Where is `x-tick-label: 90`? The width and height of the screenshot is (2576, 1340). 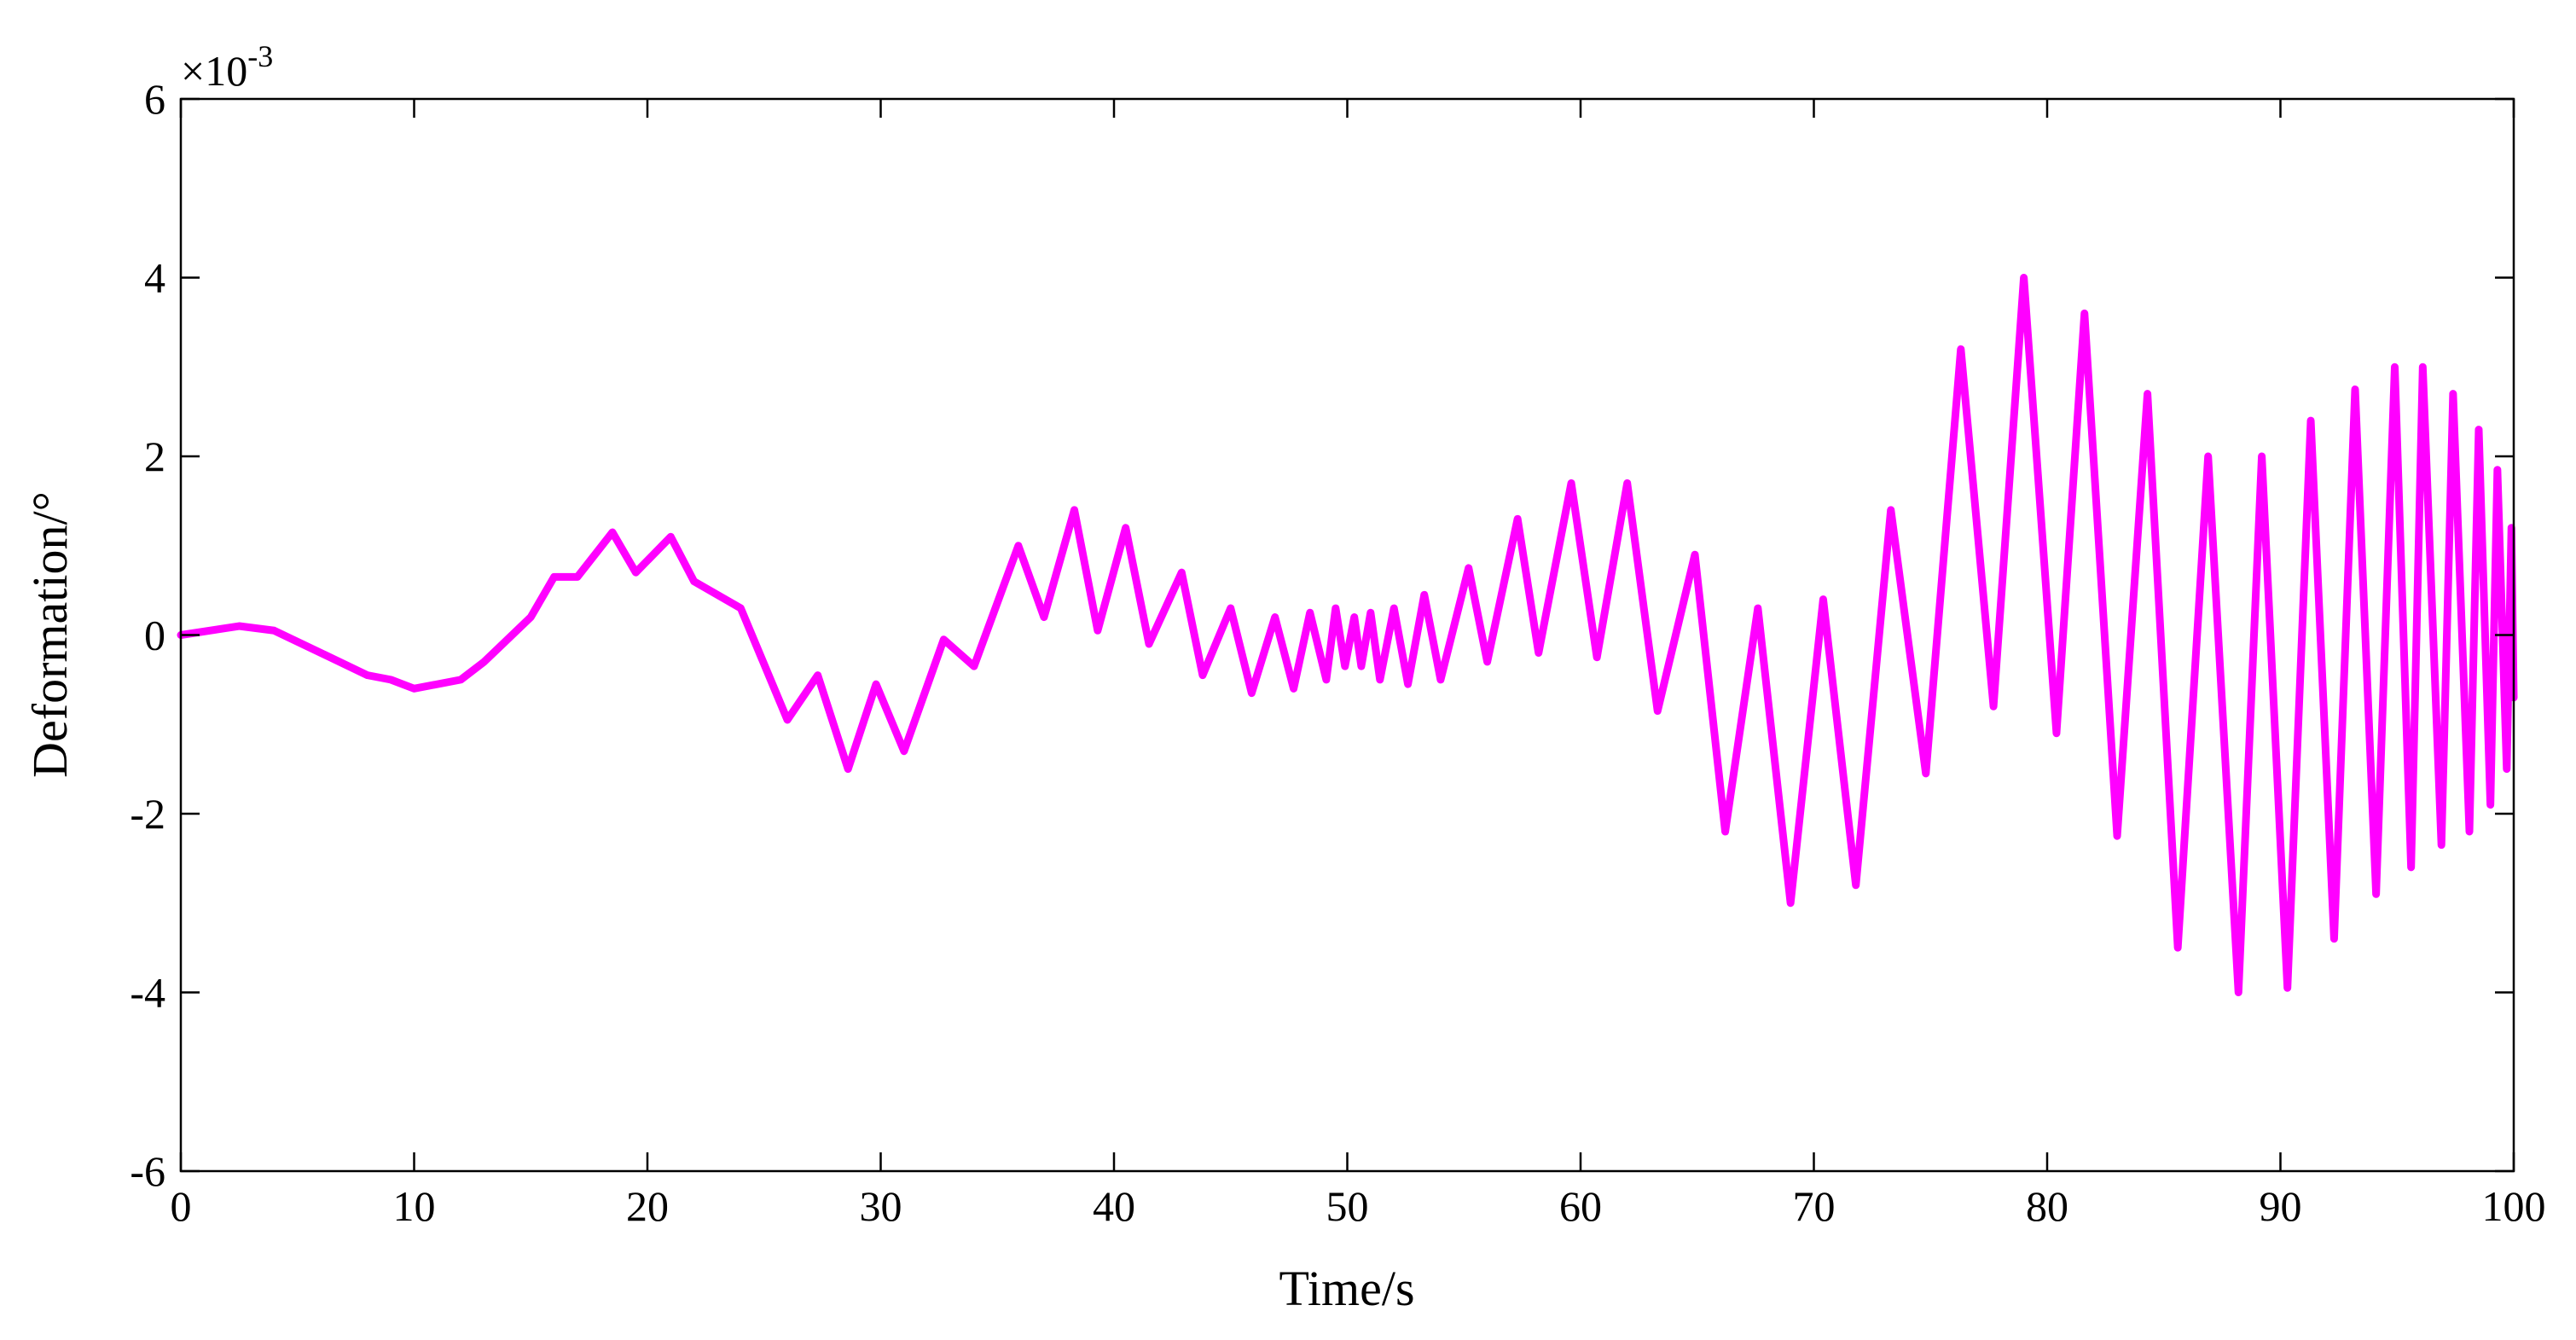
x-tick-label: 90 is located at coordinates (2281, 1206).